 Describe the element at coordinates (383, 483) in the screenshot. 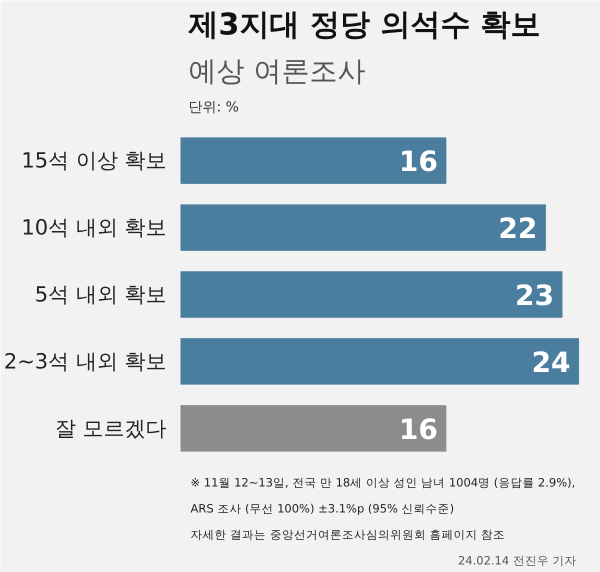

I see `text: ※ 11월 12~13일, 전국 만 18세 이상 성인 남녀 1004명 (응답률 2.9%),` at that location.